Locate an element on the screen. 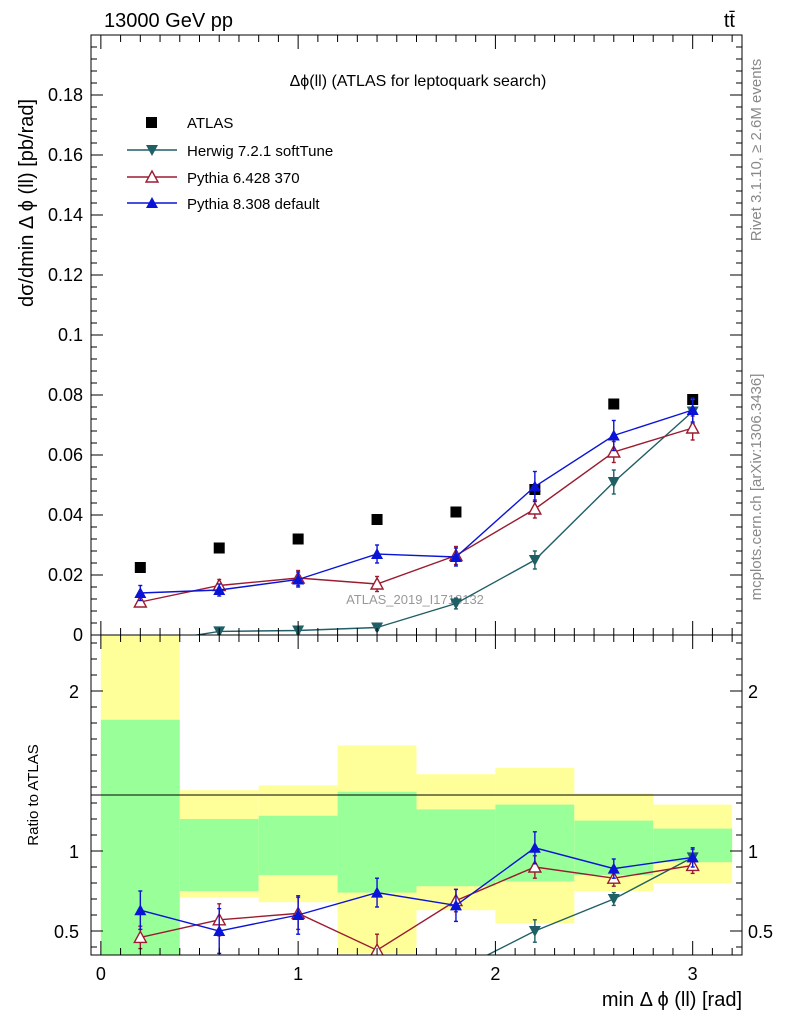 This screenshot has height=1024, width=786. legend-label-atlas: ATLAS is located at coordinates (210, 123).